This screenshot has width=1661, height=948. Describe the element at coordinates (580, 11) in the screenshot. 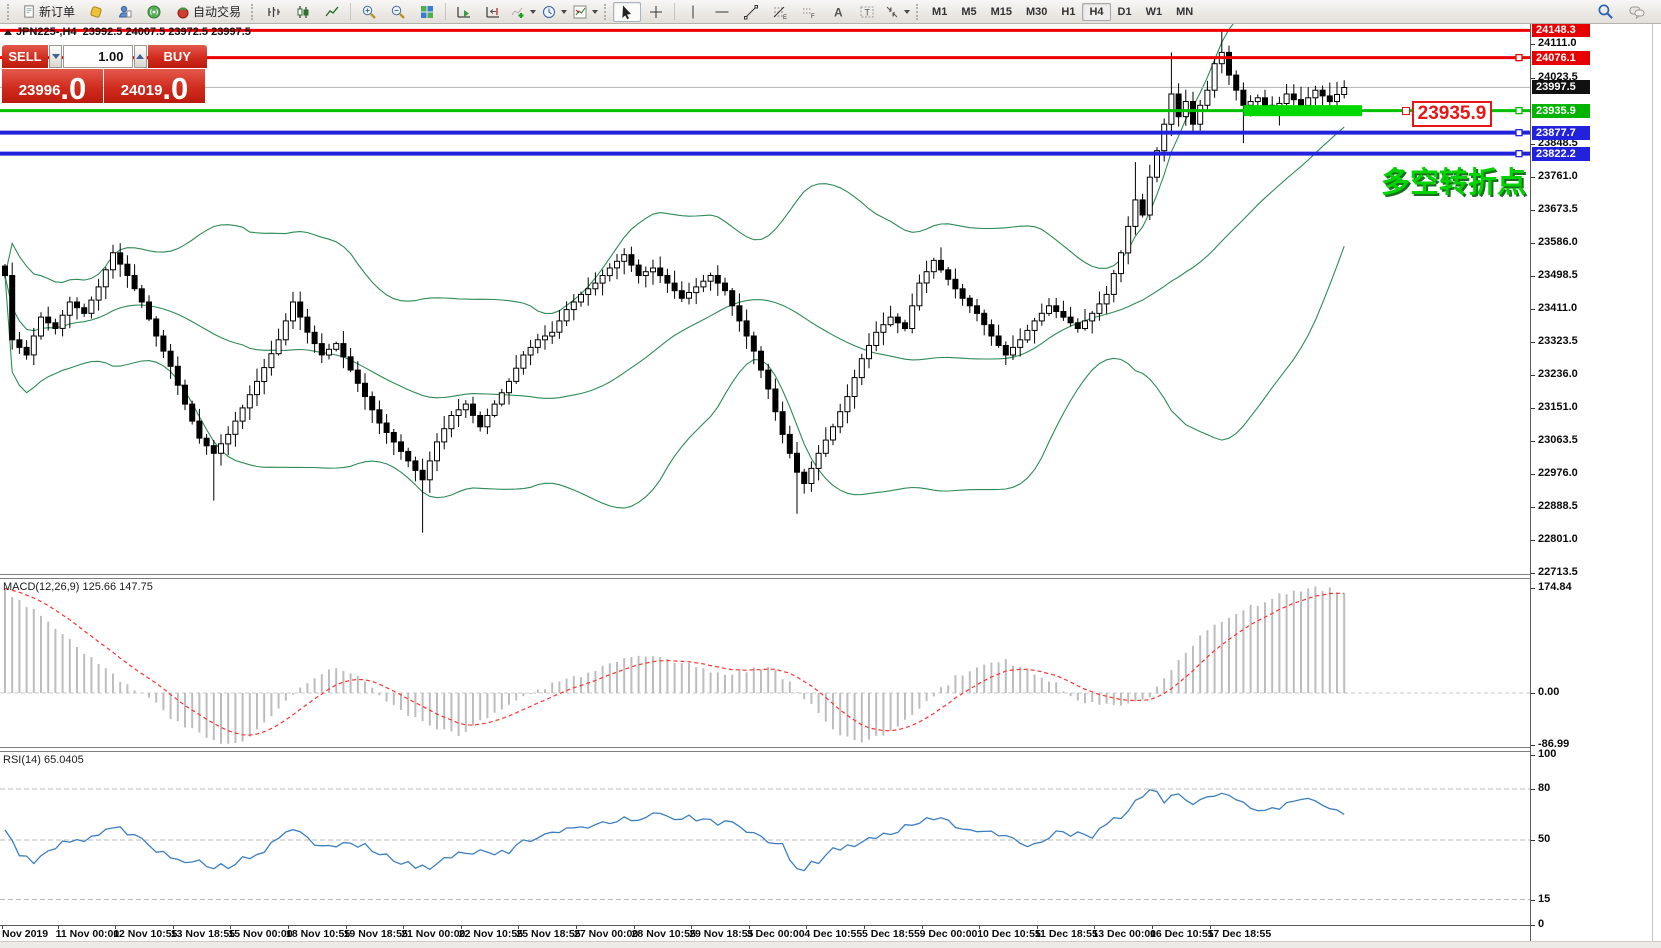

I see `templates-icon` at that location.